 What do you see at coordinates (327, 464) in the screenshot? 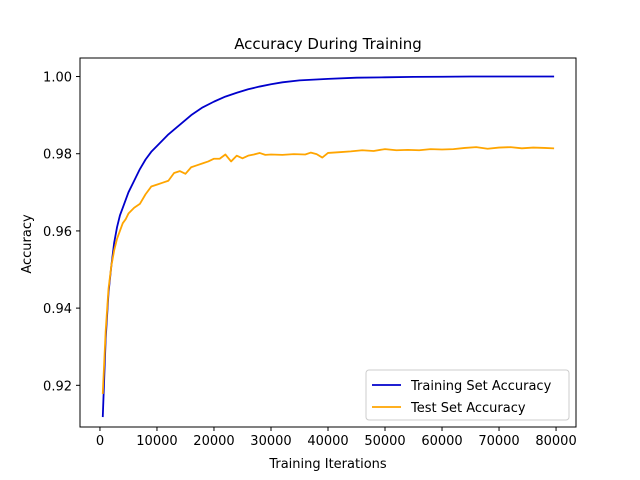
I see `x-axis-title: Training Iterations` at bounding box center [327, 464].